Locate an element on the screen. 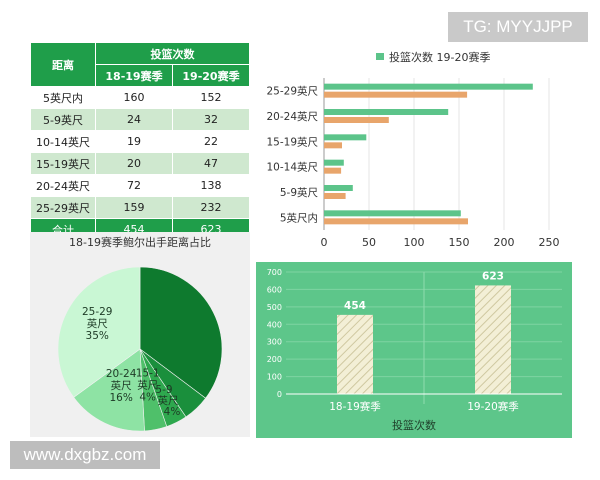  table-row: 20-24英尺 72 138 is located at coordinates (140, 185).